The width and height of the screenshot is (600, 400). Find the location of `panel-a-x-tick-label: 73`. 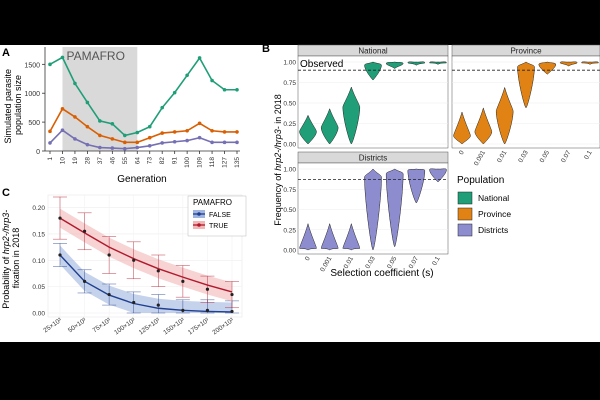

panel-a-x-tick-label: 73 is located at coordinates (150, 161).